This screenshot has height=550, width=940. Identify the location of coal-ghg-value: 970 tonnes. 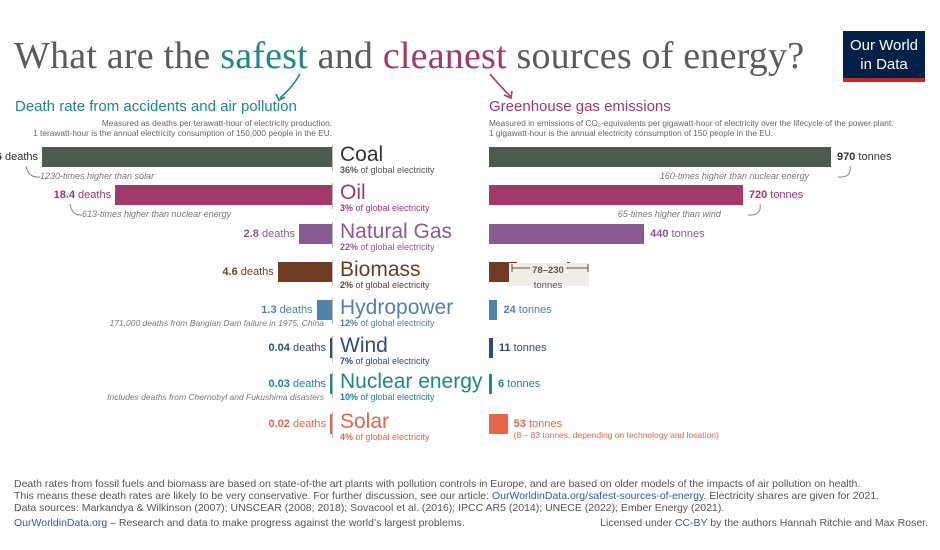
(864, 157).